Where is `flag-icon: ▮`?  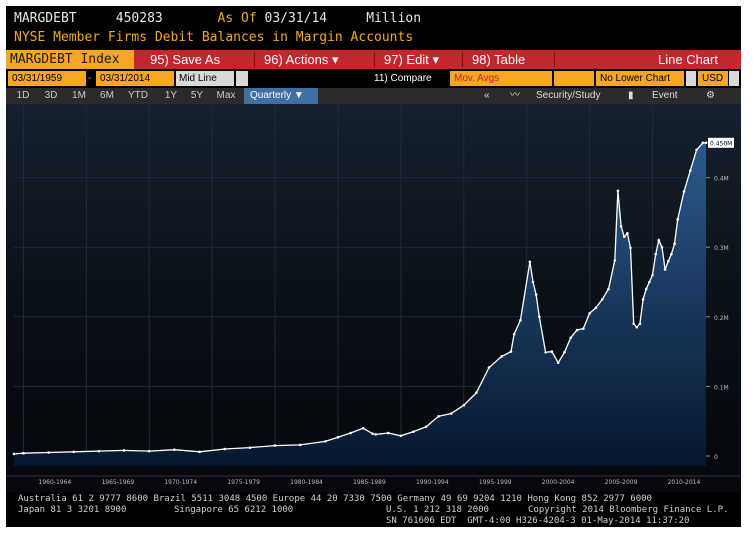 flag-icon: ▮ is located at coordinates (631, 95).